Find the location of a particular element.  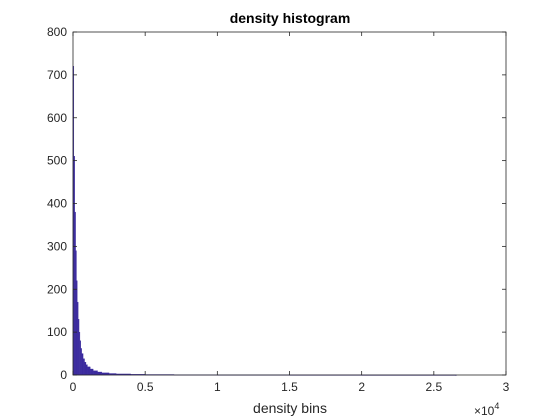

y-tick-label: 400 is located at coordinates (57, 204).